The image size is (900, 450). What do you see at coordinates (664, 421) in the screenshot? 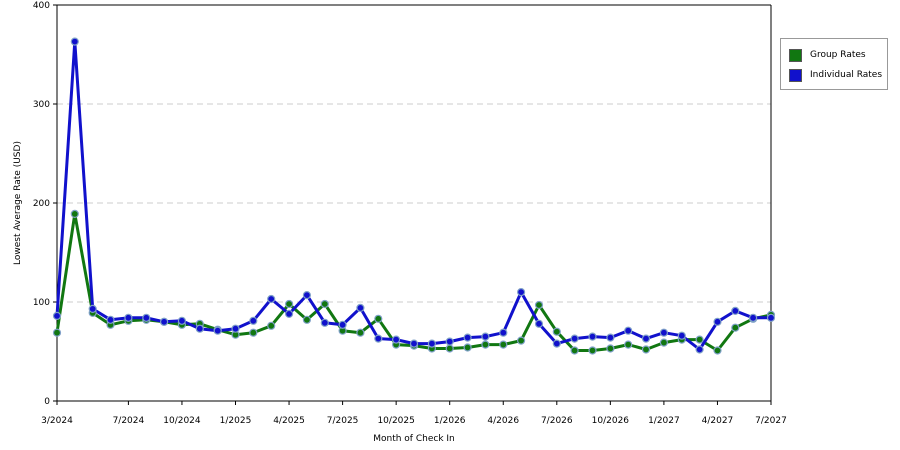
I see `x-tick-label: 1/2027` at bounding box center [664, 421].